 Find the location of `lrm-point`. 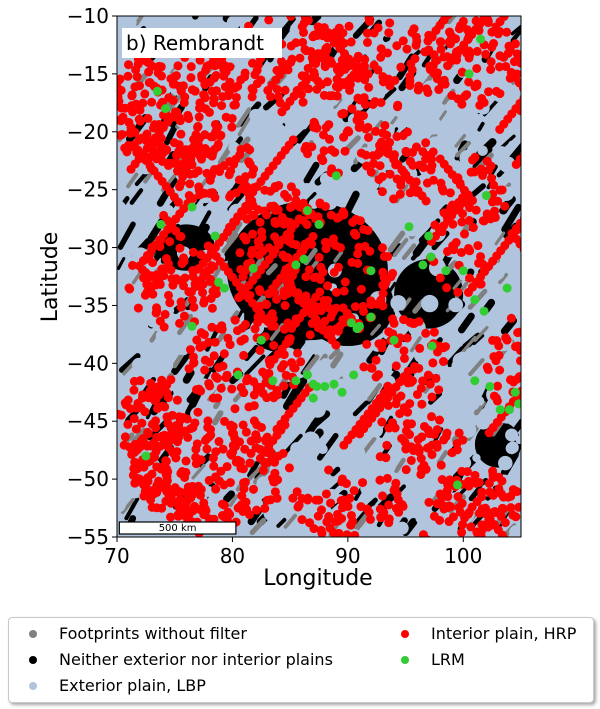

lrm-point is located at coordinates (192, 207).